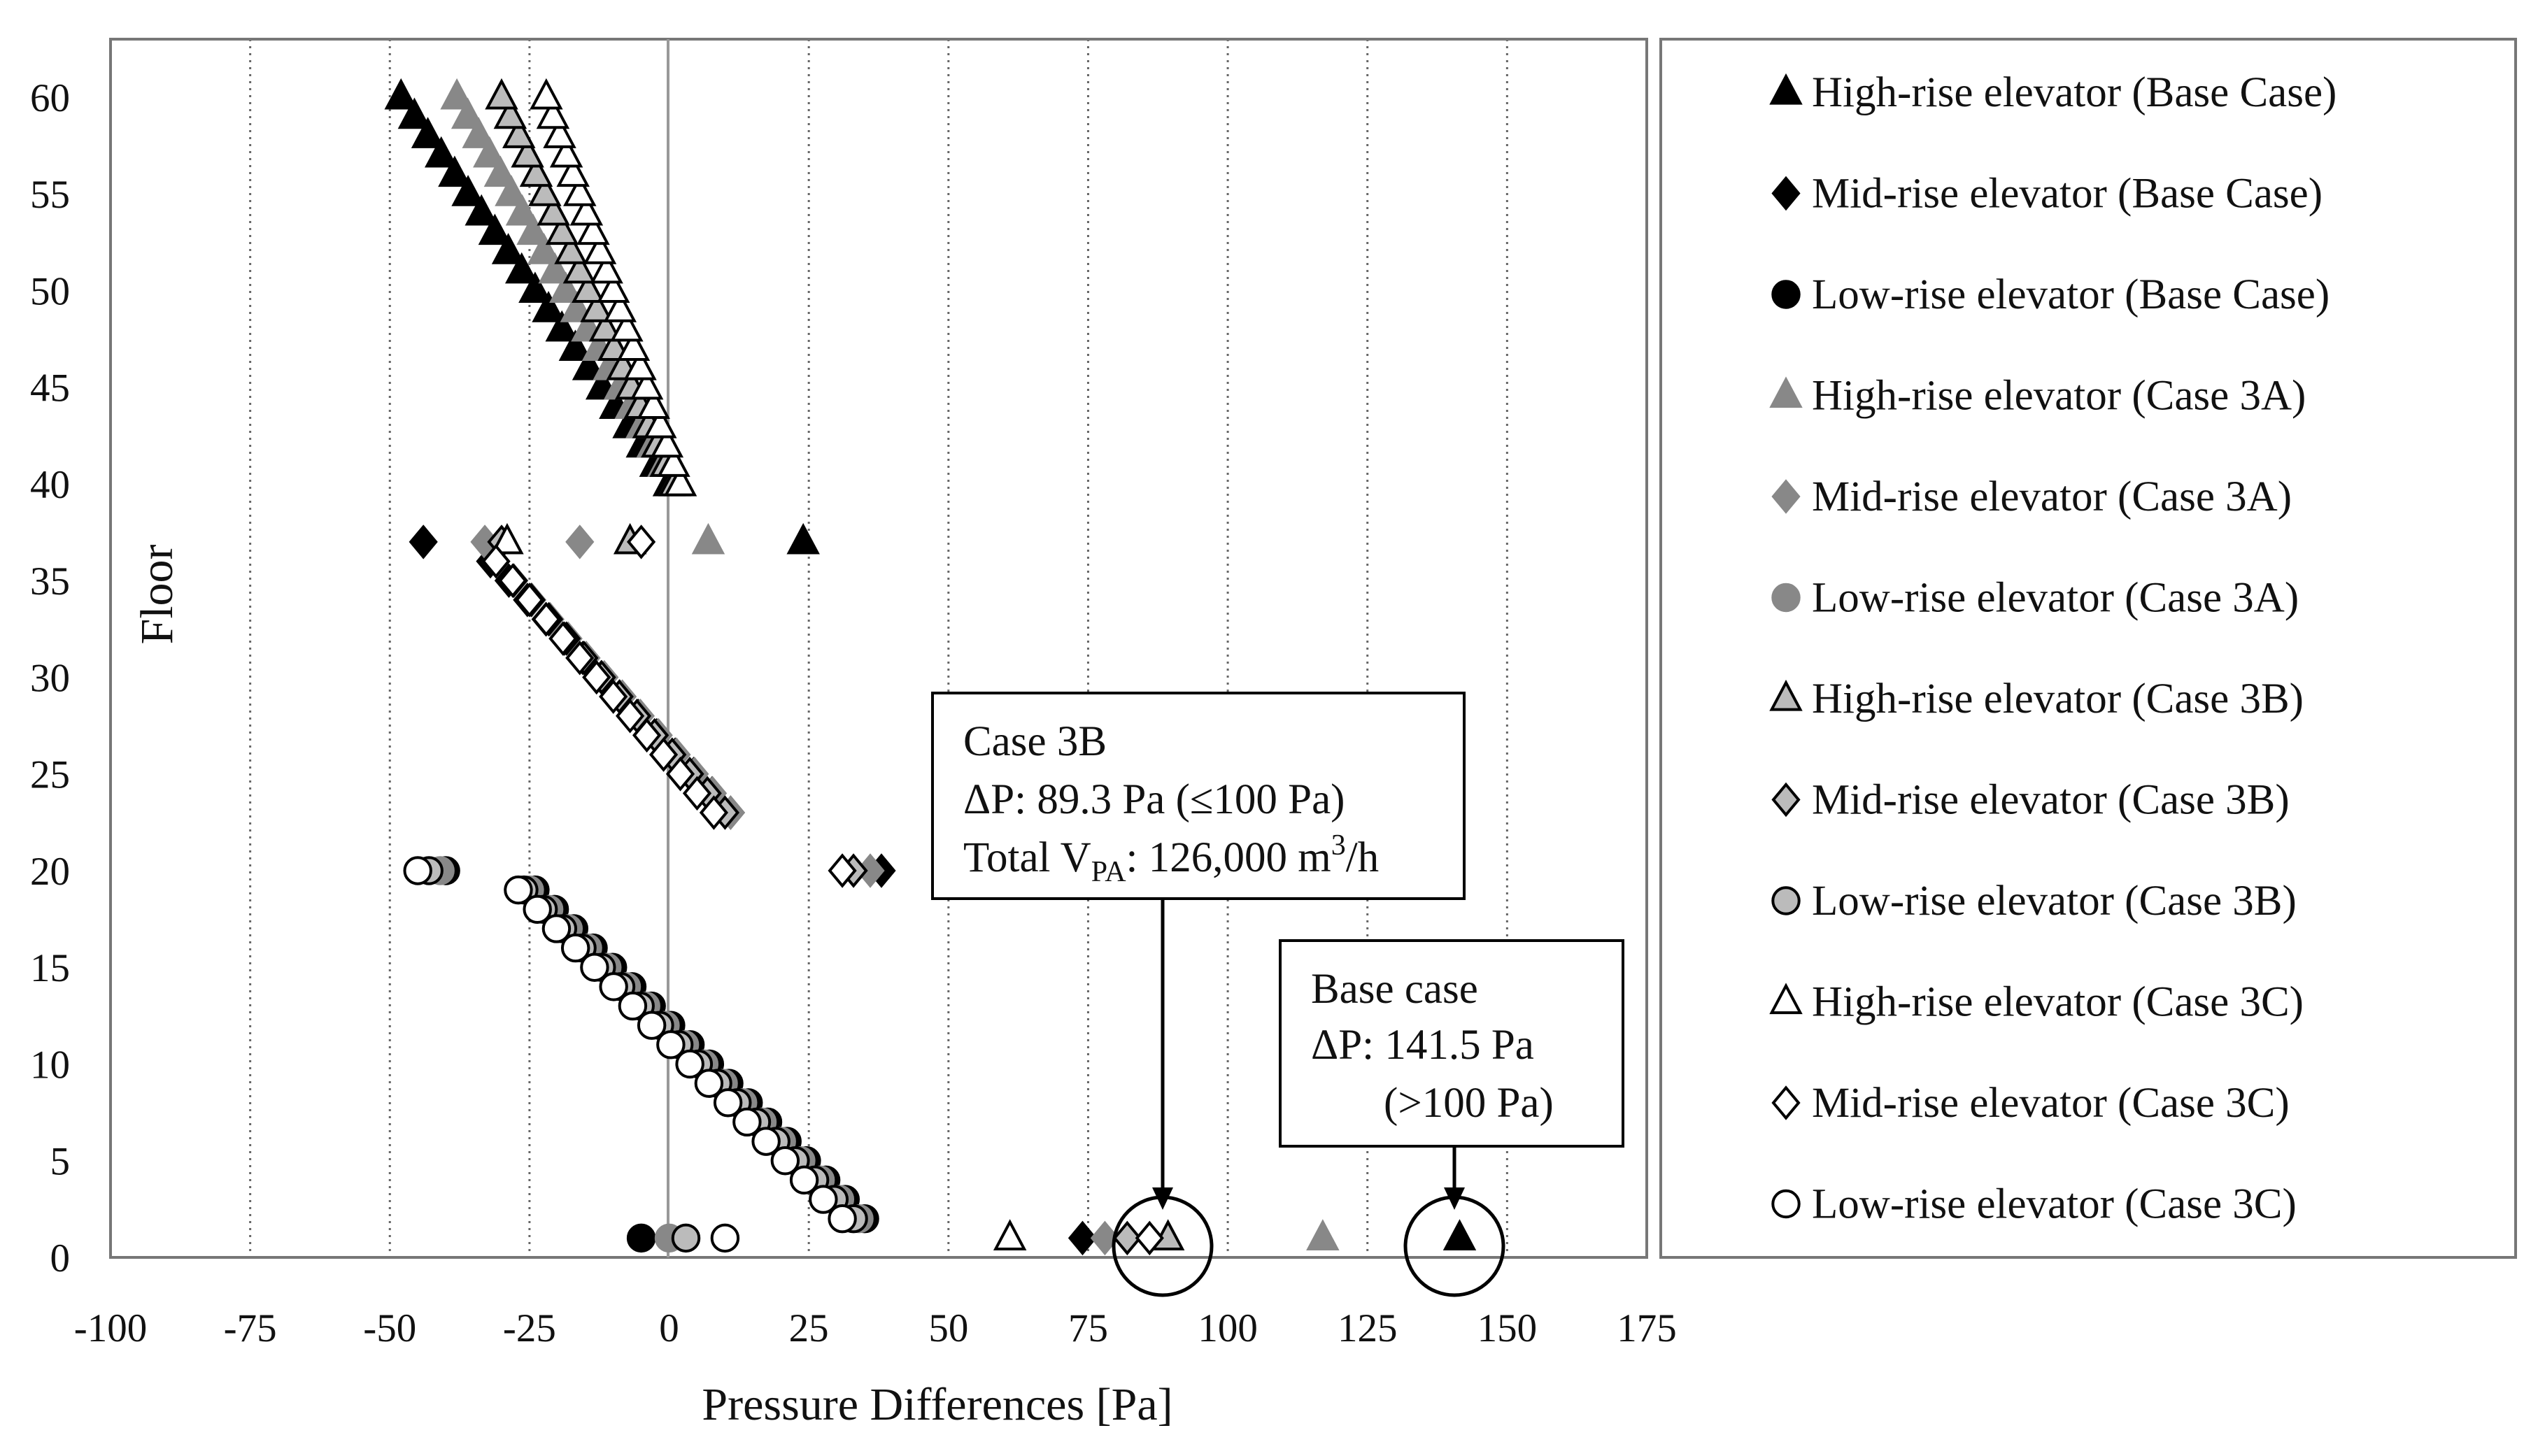 This screenshot has width=2531, height=1456. Describe the element at coordinates (1469, 1104) in the screenshot. I see `callout-base-case-line2: (>100 Pa)` at that location.